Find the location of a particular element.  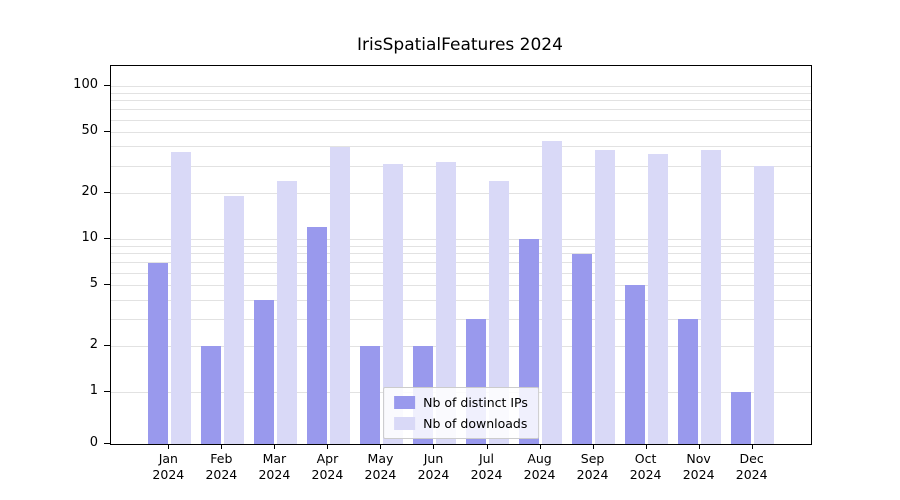

x-tick-mark-feb is located at coordinates (222, 447).